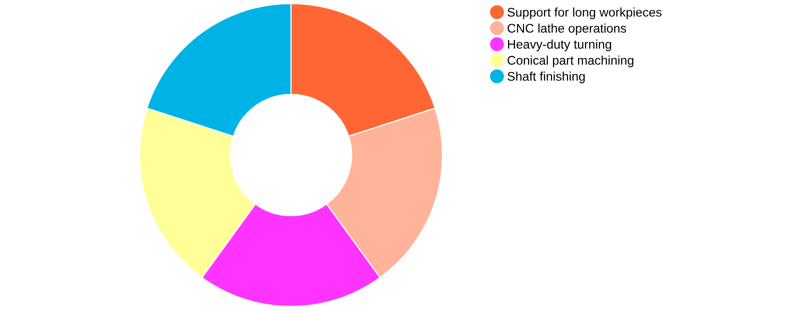  What do you see at coordinates (571, 62) in the screenshot?
I see `legend-label: Conical part machining` at bounding box center [571, 62].